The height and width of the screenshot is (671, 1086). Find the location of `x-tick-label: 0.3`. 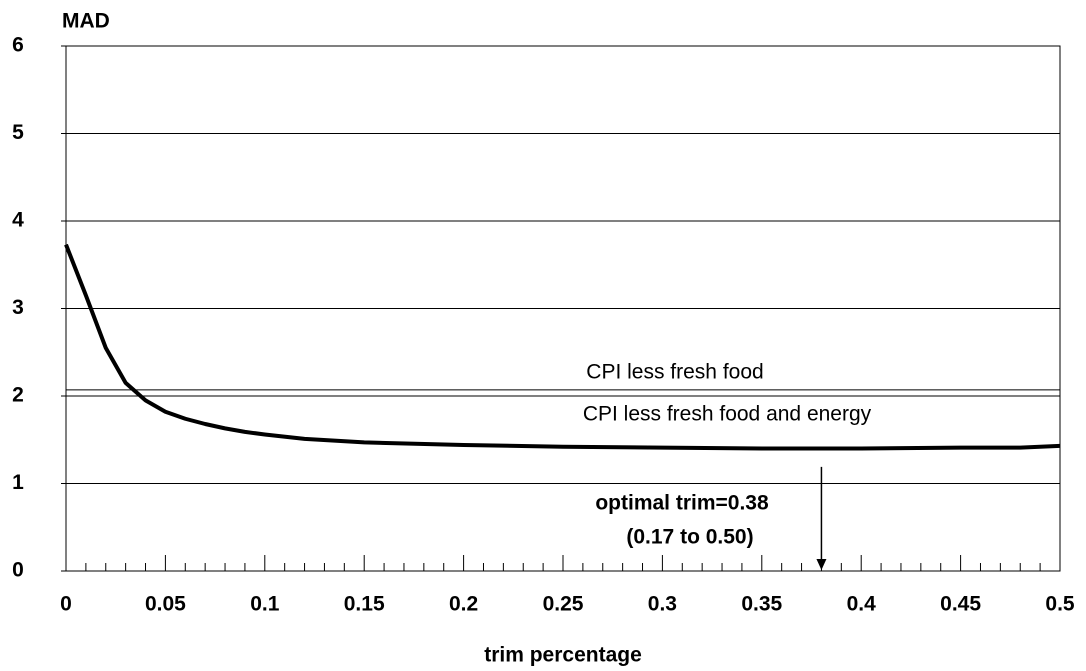

x-tick-label: 0.3 is located at coordinates (662, 604).